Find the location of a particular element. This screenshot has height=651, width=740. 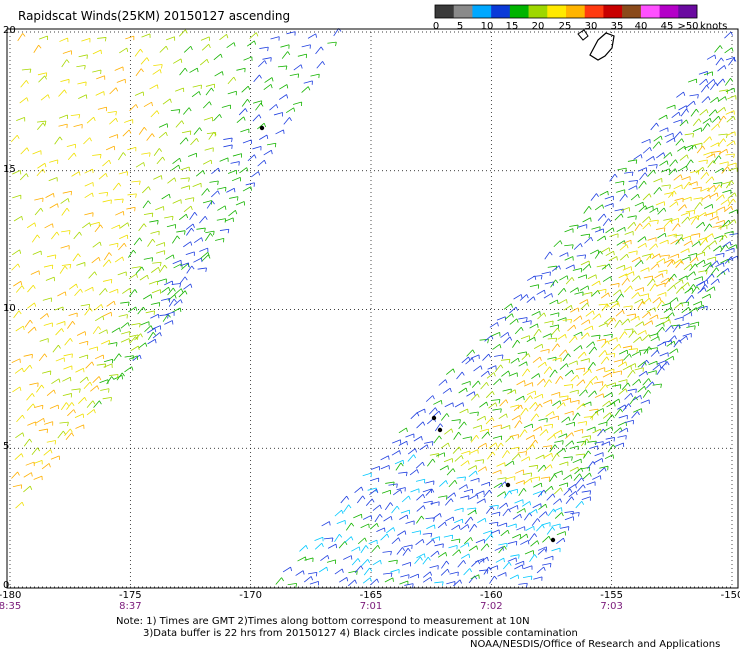

colorbar-label: 15 is located at coordinates (512, 26).